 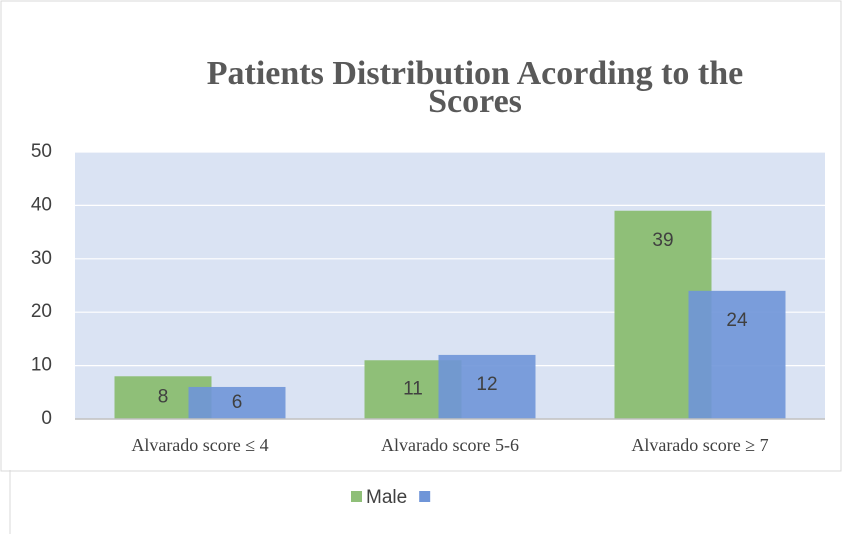 I want to click on y-tick-label: 50, so click(x=41, y=151).